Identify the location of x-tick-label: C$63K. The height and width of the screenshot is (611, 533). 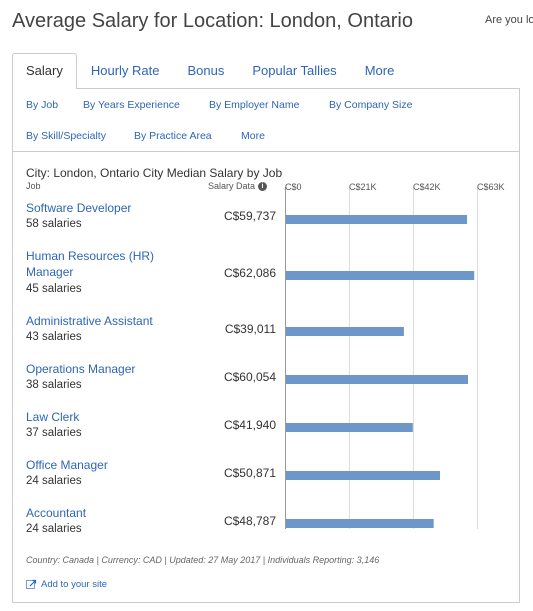
(491, 187).